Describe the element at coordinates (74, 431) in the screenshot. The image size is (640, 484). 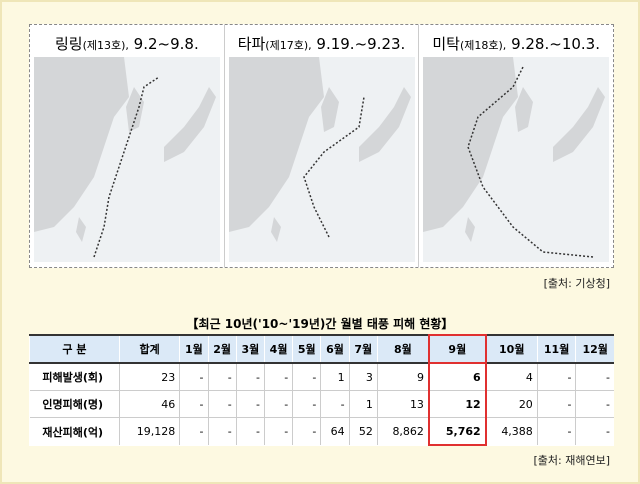
I see `row-header: 재산피해(억)` at that location.